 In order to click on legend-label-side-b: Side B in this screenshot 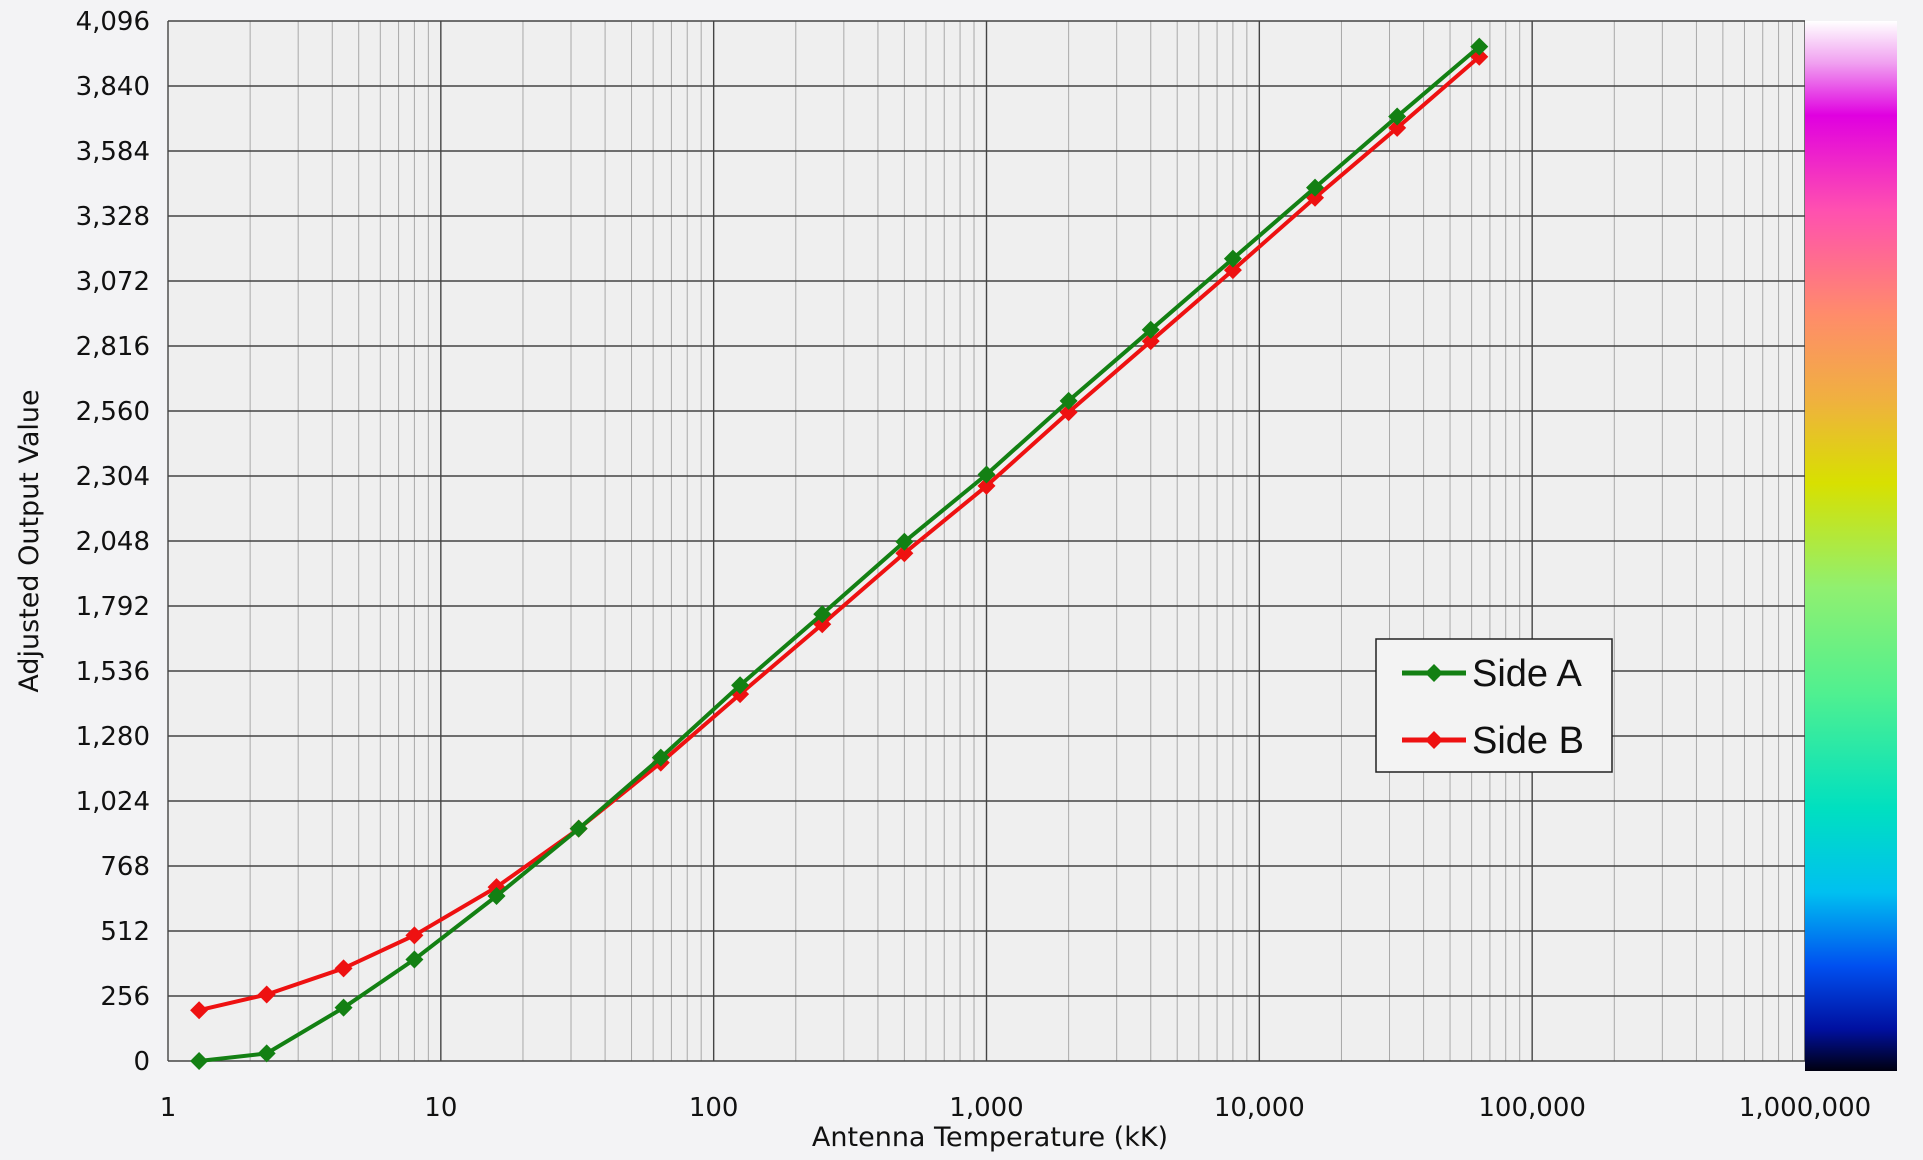, I will do `click(1528, 741)`.